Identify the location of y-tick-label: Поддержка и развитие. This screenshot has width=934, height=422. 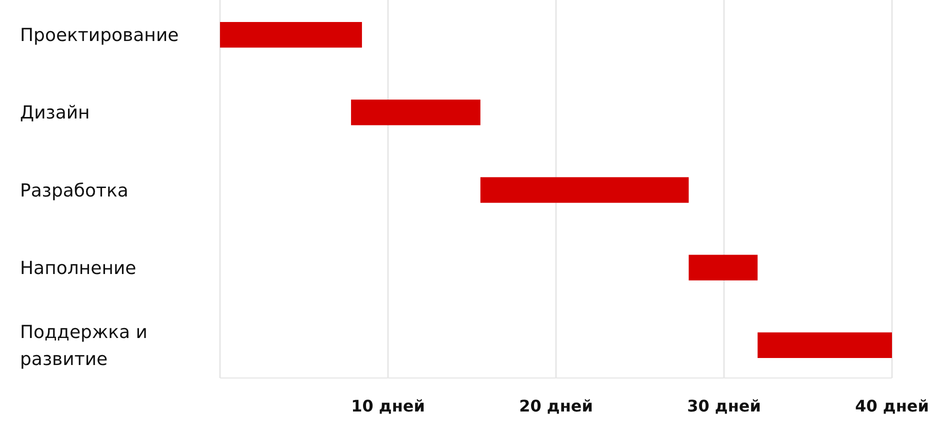
(84, 346).